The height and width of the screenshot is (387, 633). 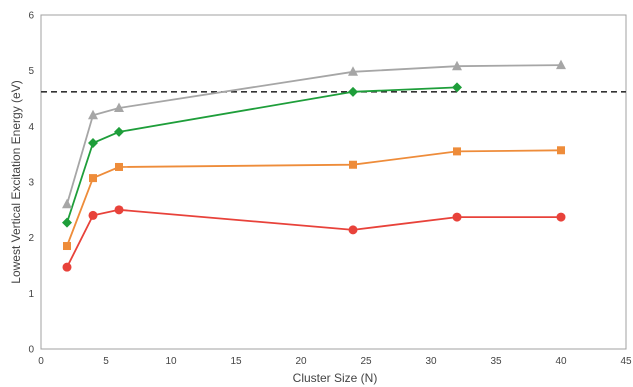 What do you see at coordinates (16, 181) in the screenshot?
I see `y-axis-title: Lowest Vertical Excitation Energy (eV)` at bounding box center [16, 181].